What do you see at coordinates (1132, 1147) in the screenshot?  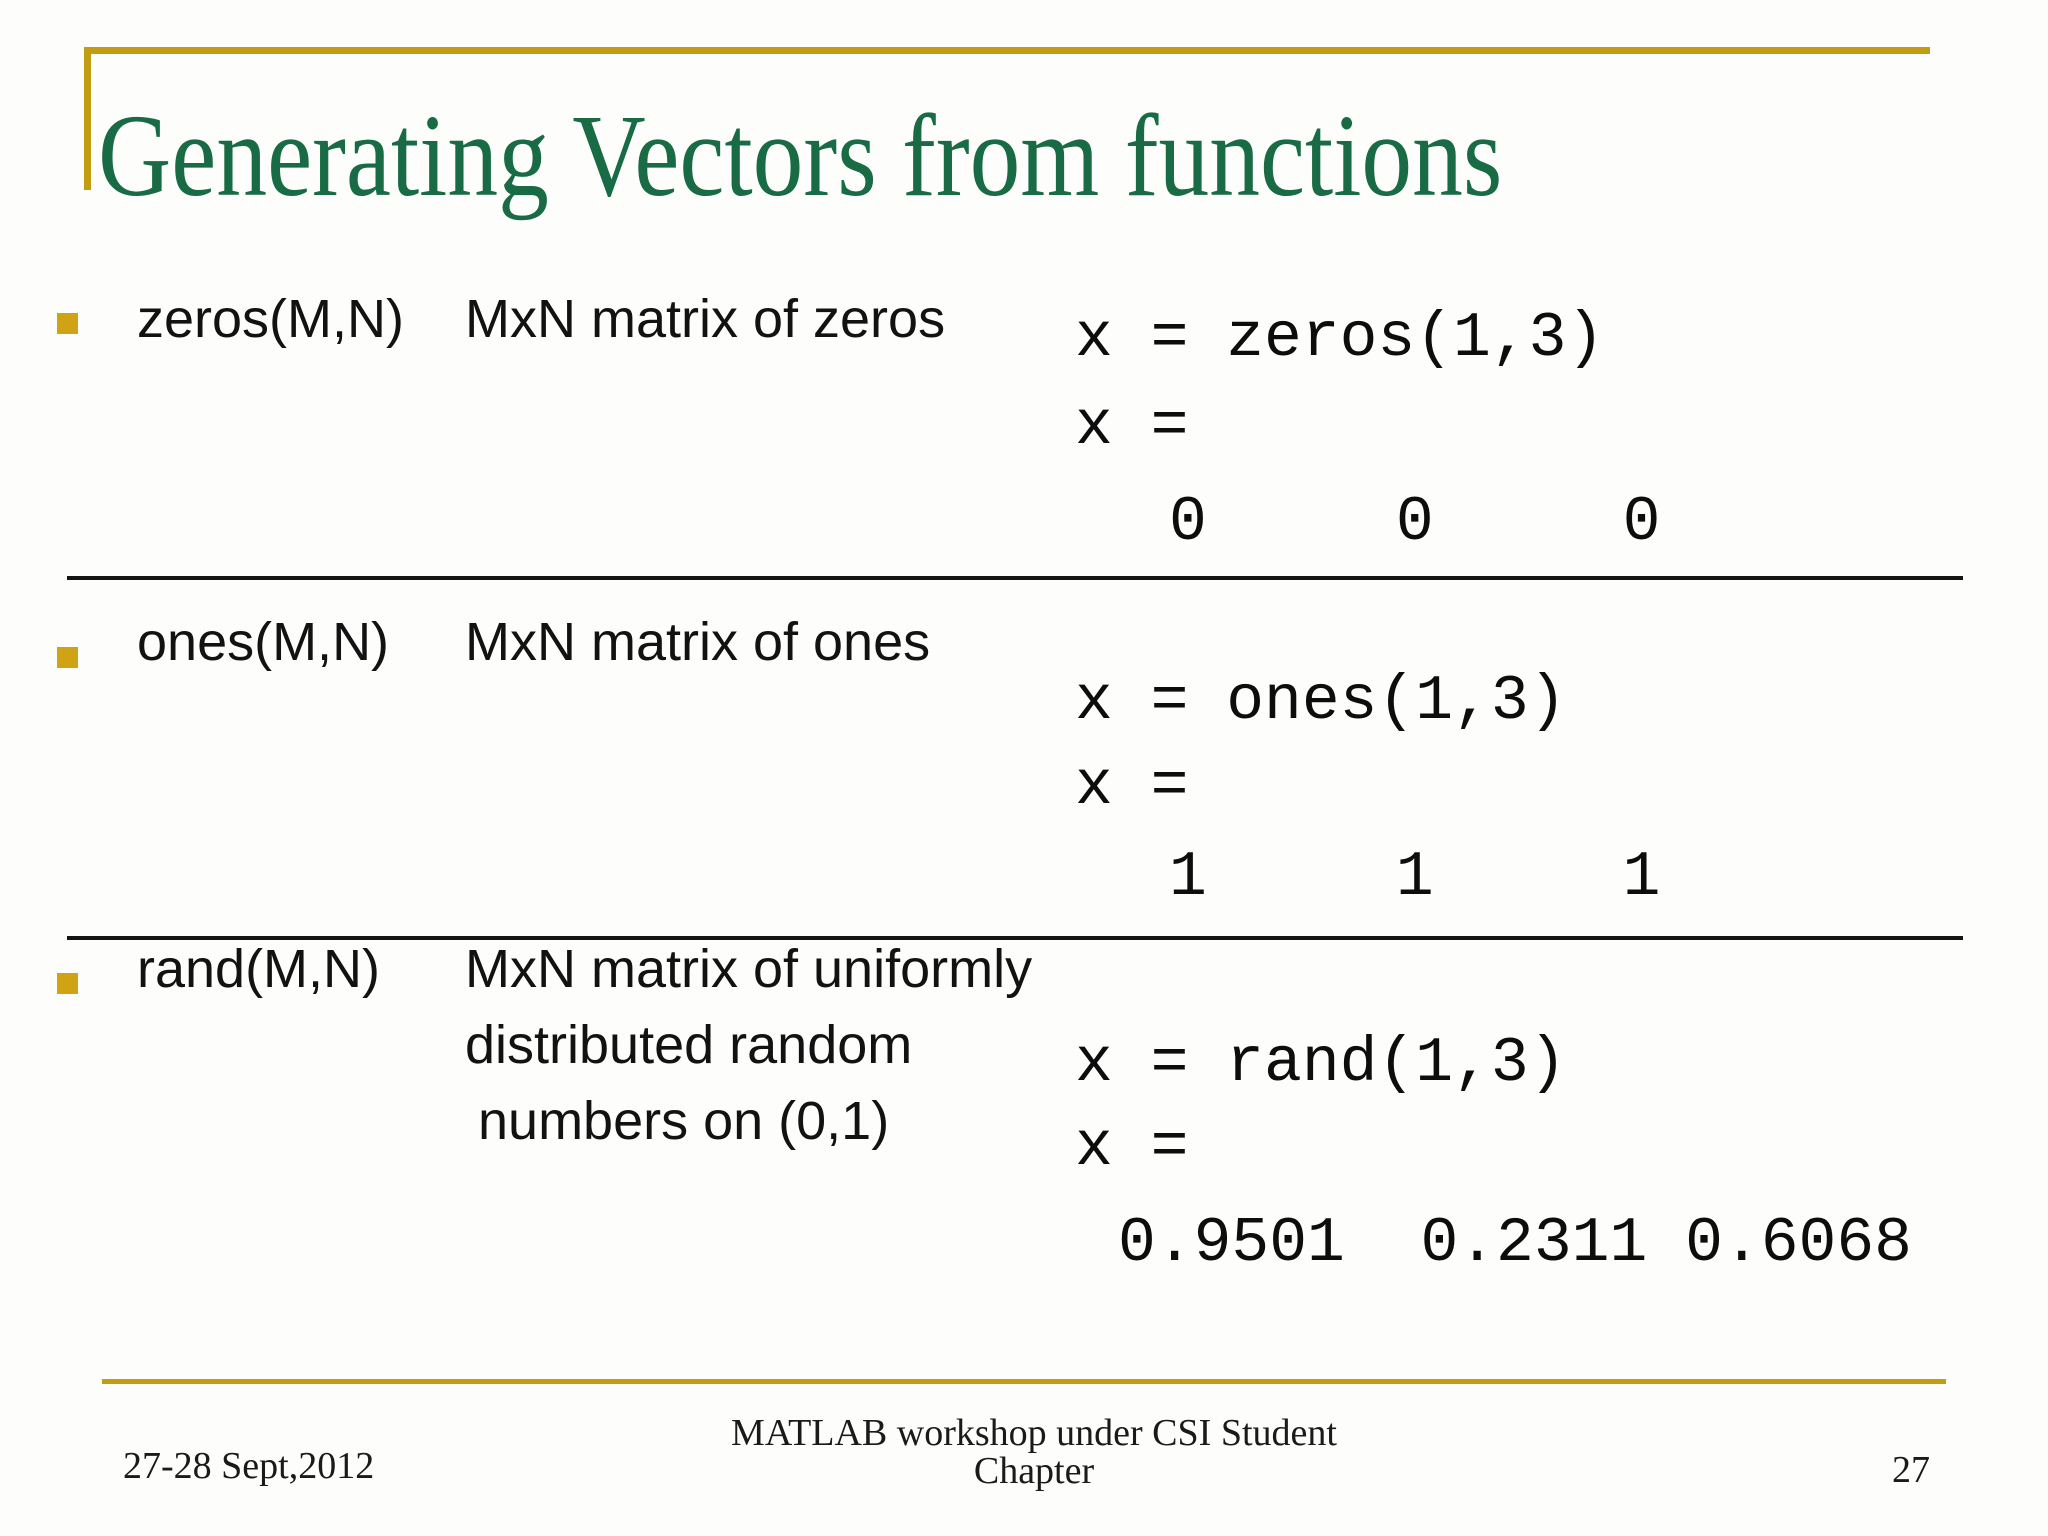 I see `code-output-label-rand: x =` at bounding box center [1132, 1147].